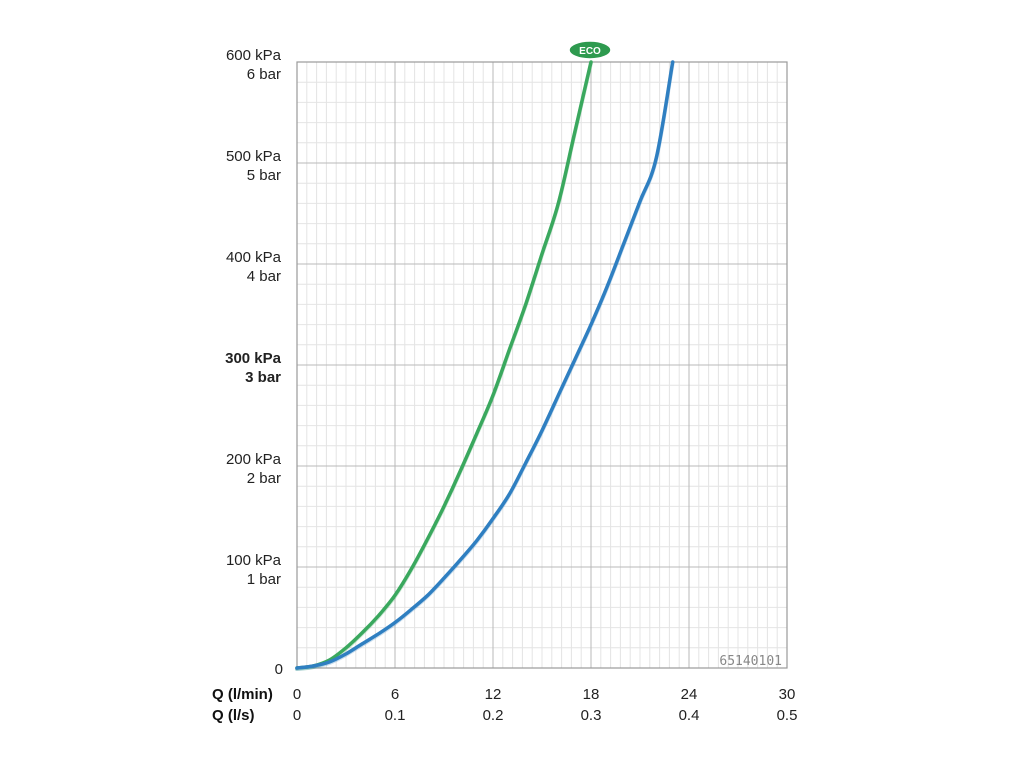 The width and height of the screenshot is (1024, 768). I want to click on y-tick-label-kpa: 400 kPa, so click(254, 257).